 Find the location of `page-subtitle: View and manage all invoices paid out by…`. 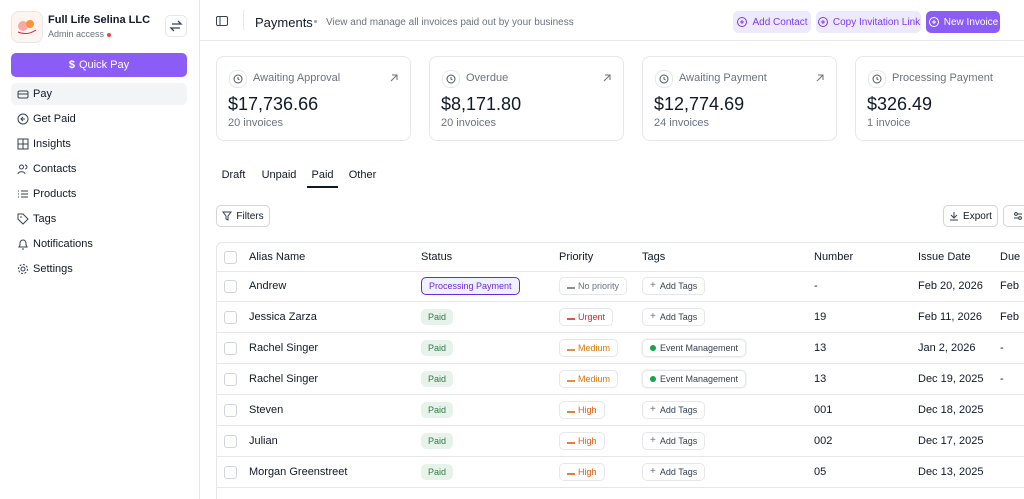

page-subtitle: View and manage all invoices paid out by… is located at coordinates (450, 22).